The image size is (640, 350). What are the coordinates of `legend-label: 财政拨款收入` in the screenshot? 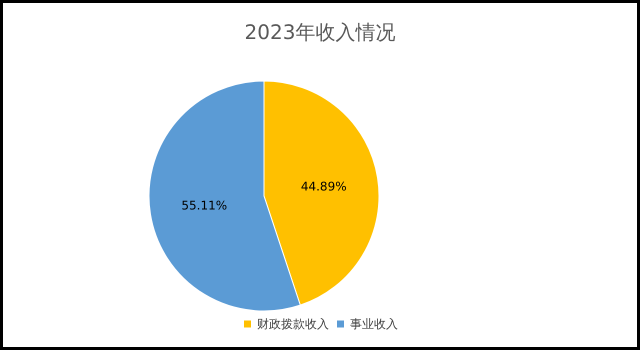 It's located at (293, 324).